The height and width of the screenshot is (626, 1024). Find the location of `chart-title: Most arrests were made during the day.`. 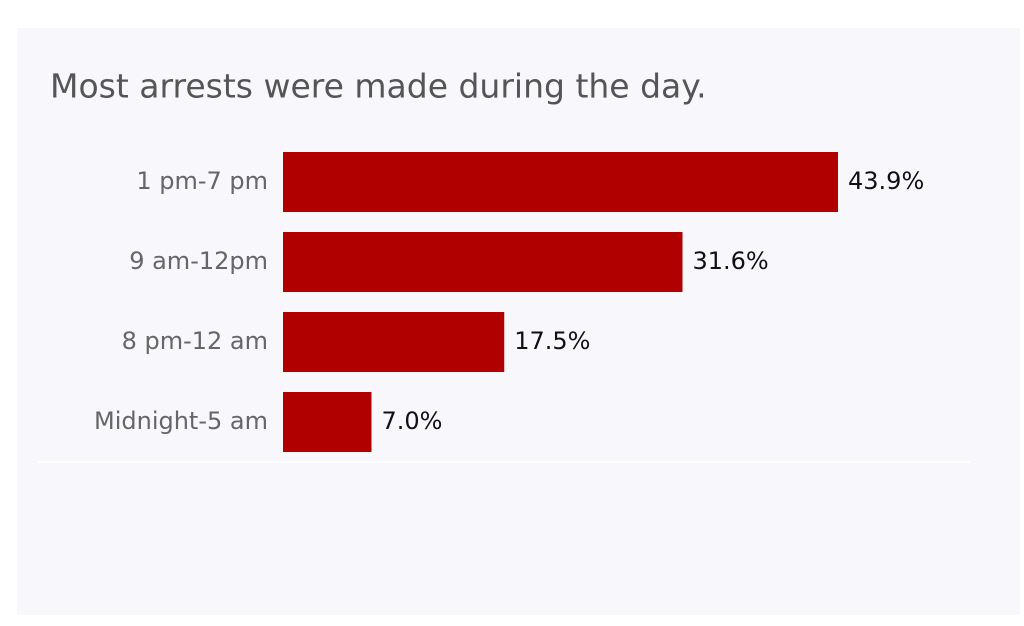

chart-title: Most arrests were made during the day. is located at coordinates (378, 86).